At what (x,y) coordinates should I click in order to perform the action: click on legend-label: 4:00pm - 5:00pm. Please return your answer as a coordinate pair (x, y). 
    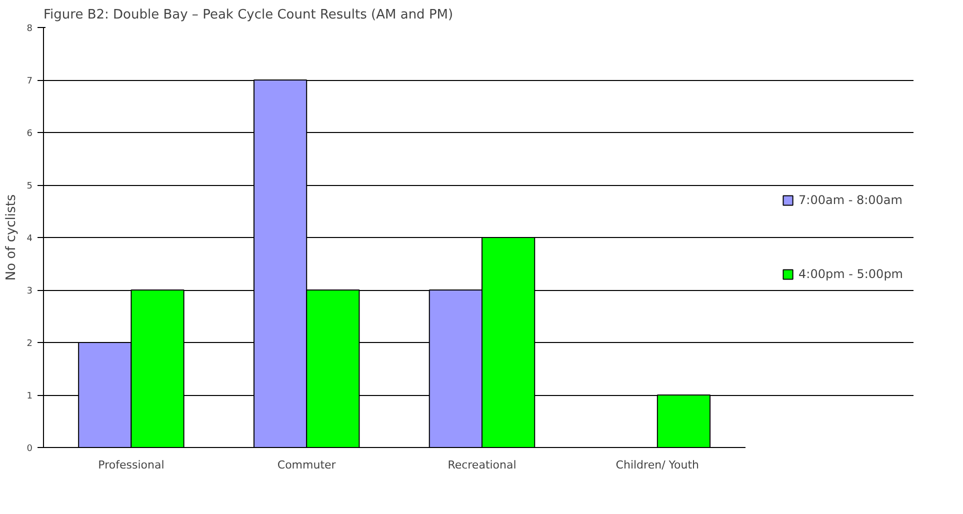
    Looking at the image, I should click on (850, 274).